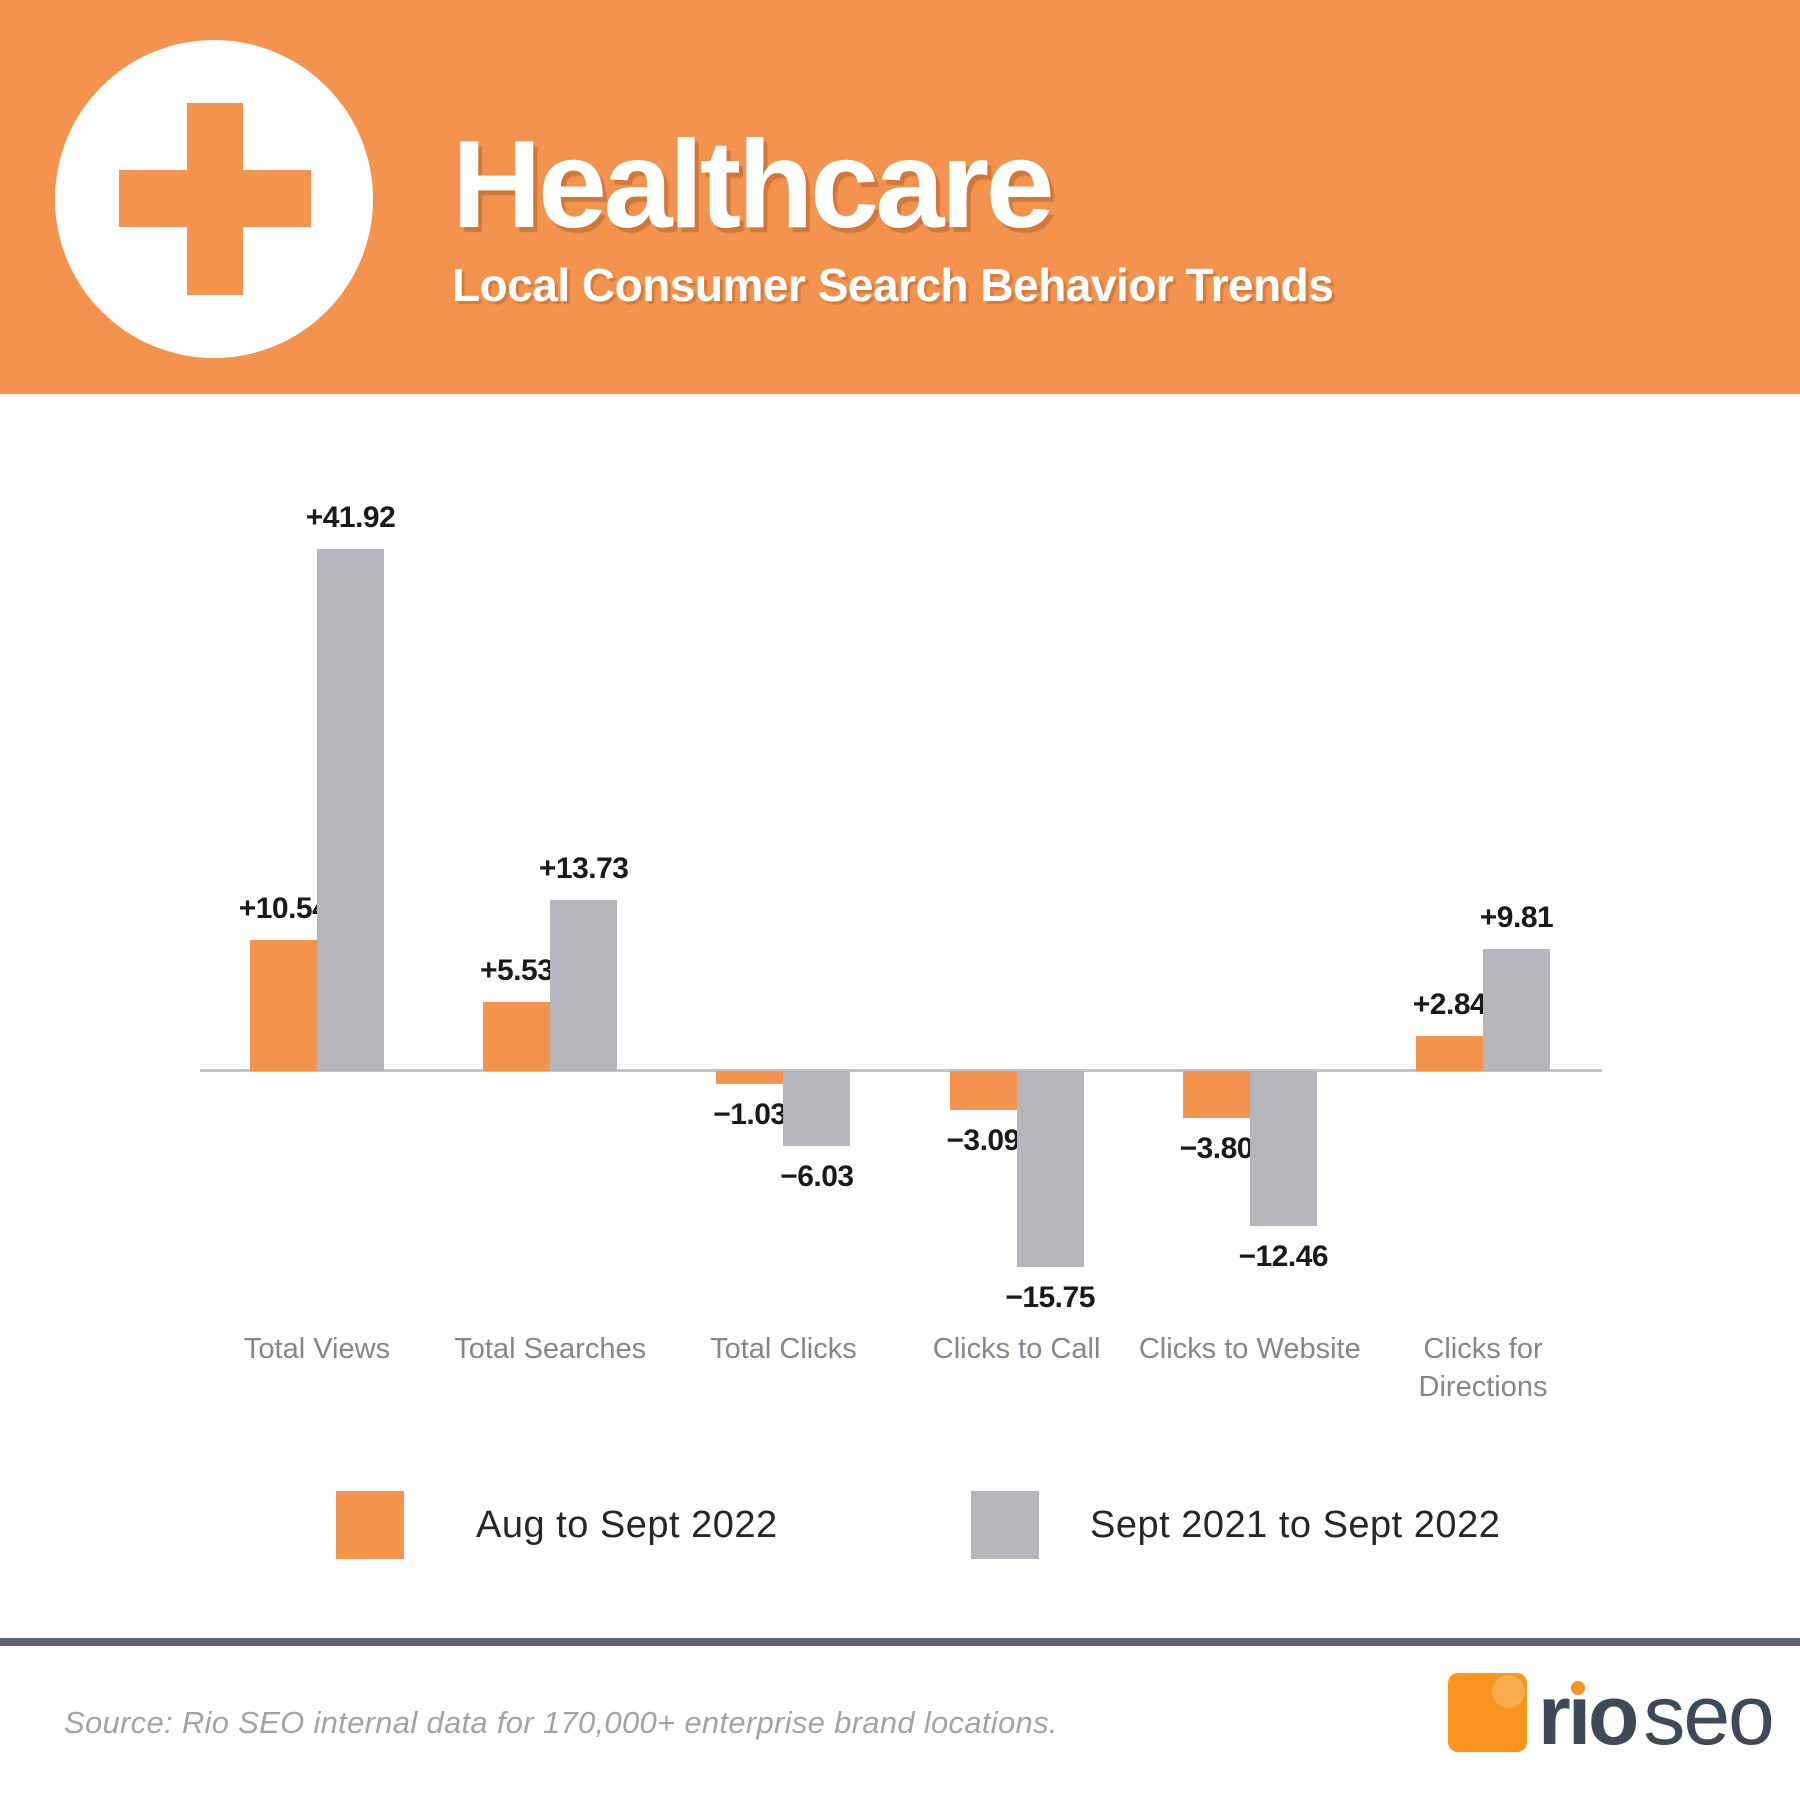 The width and height of the screenshot is (1800, 1800). Describe the element at coordinates (1216, 1149) in the screenshot. I see `value-label-aug-to-sept-2022-clicks-to-website: −3.80` at that location.